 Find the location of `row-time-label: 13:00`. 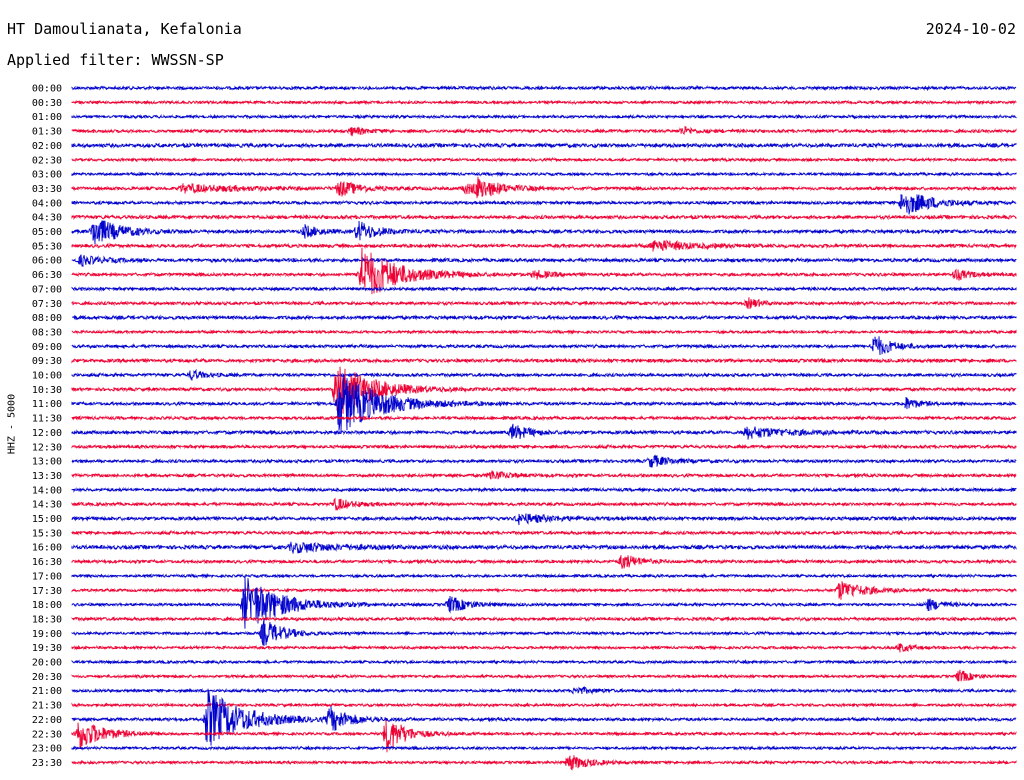

row-time-label: 13:00 is located at coordinates (47, 462).